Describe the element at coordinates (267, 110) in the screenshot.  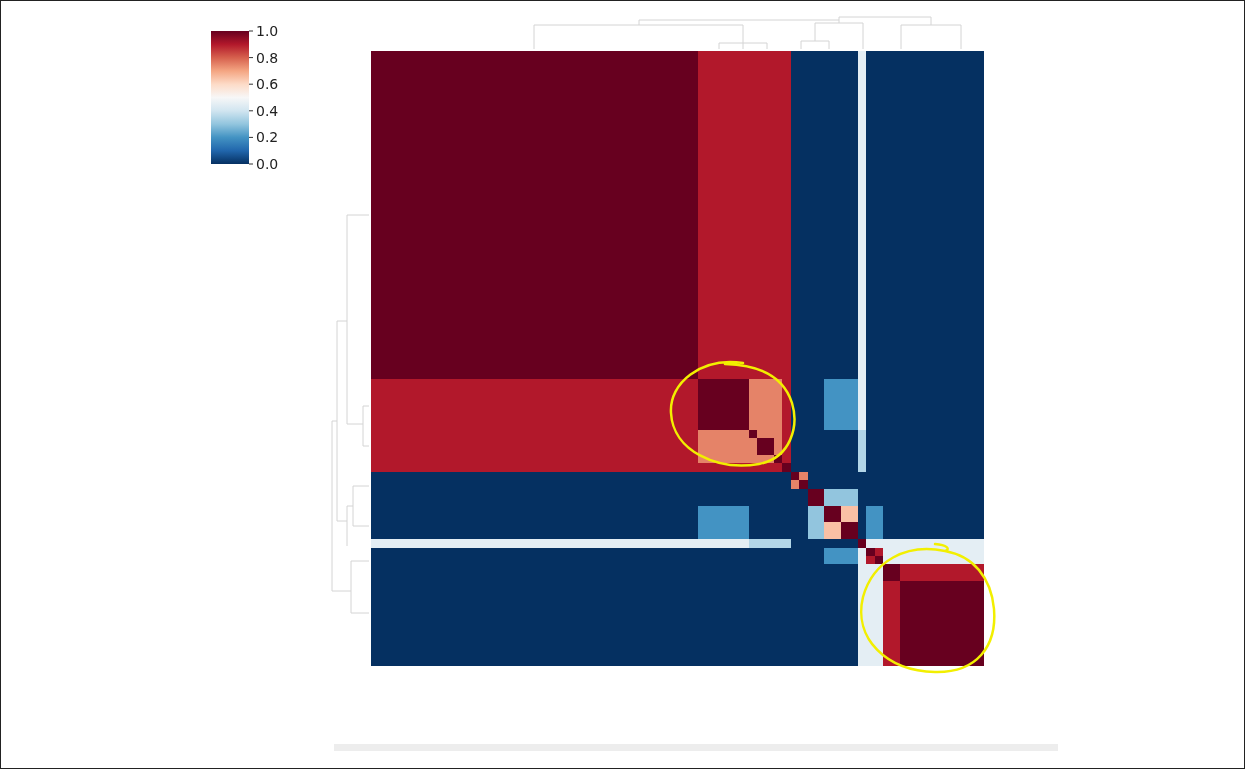
I see `color-bar-label: 0.4` at that location.